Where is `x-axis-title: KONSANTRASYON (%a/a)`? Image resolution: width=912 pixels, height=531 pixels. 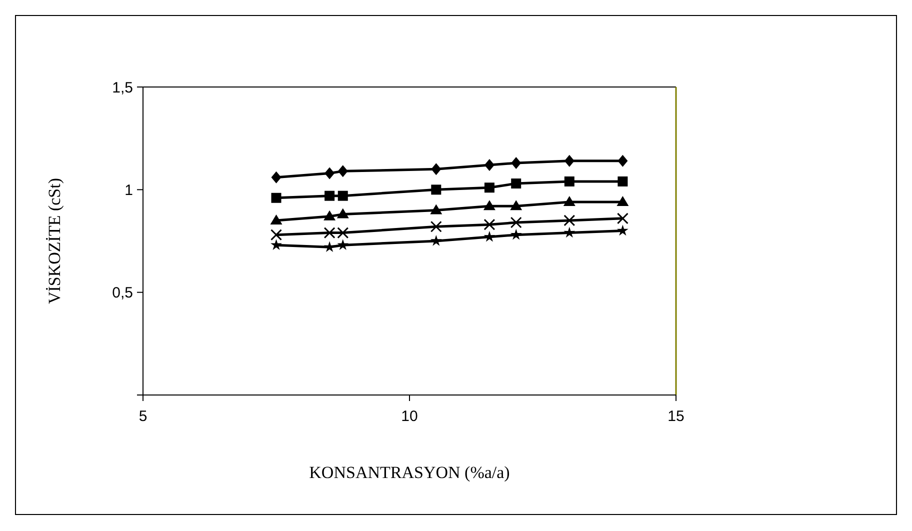
x-axis-title: KONSANTRASYON (%a/a) is located at coordinates (409, 472).